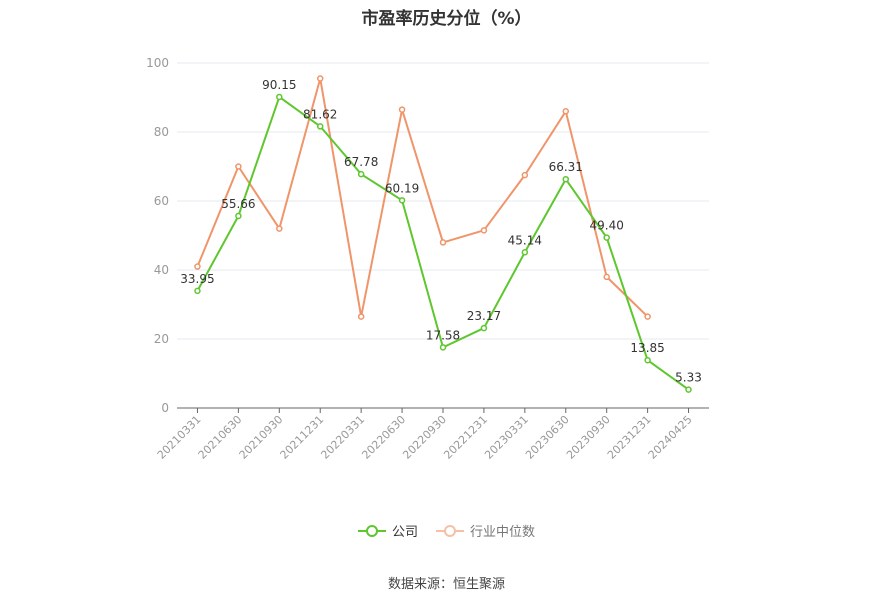  I want to click on data-label-company: 17.58, so click(443, 335).